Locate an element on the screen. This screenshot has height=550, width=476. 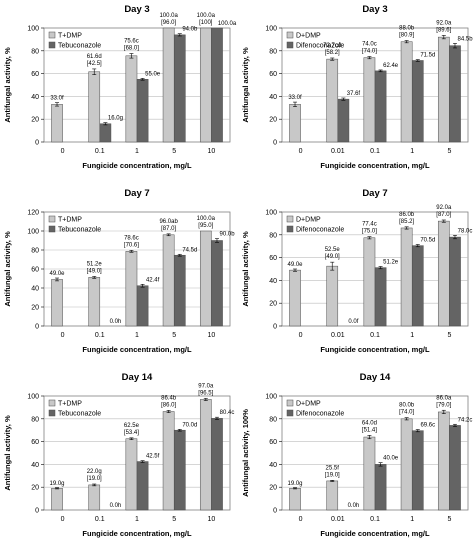
legend-label: T+DMP is located at coordinates (70, 220).